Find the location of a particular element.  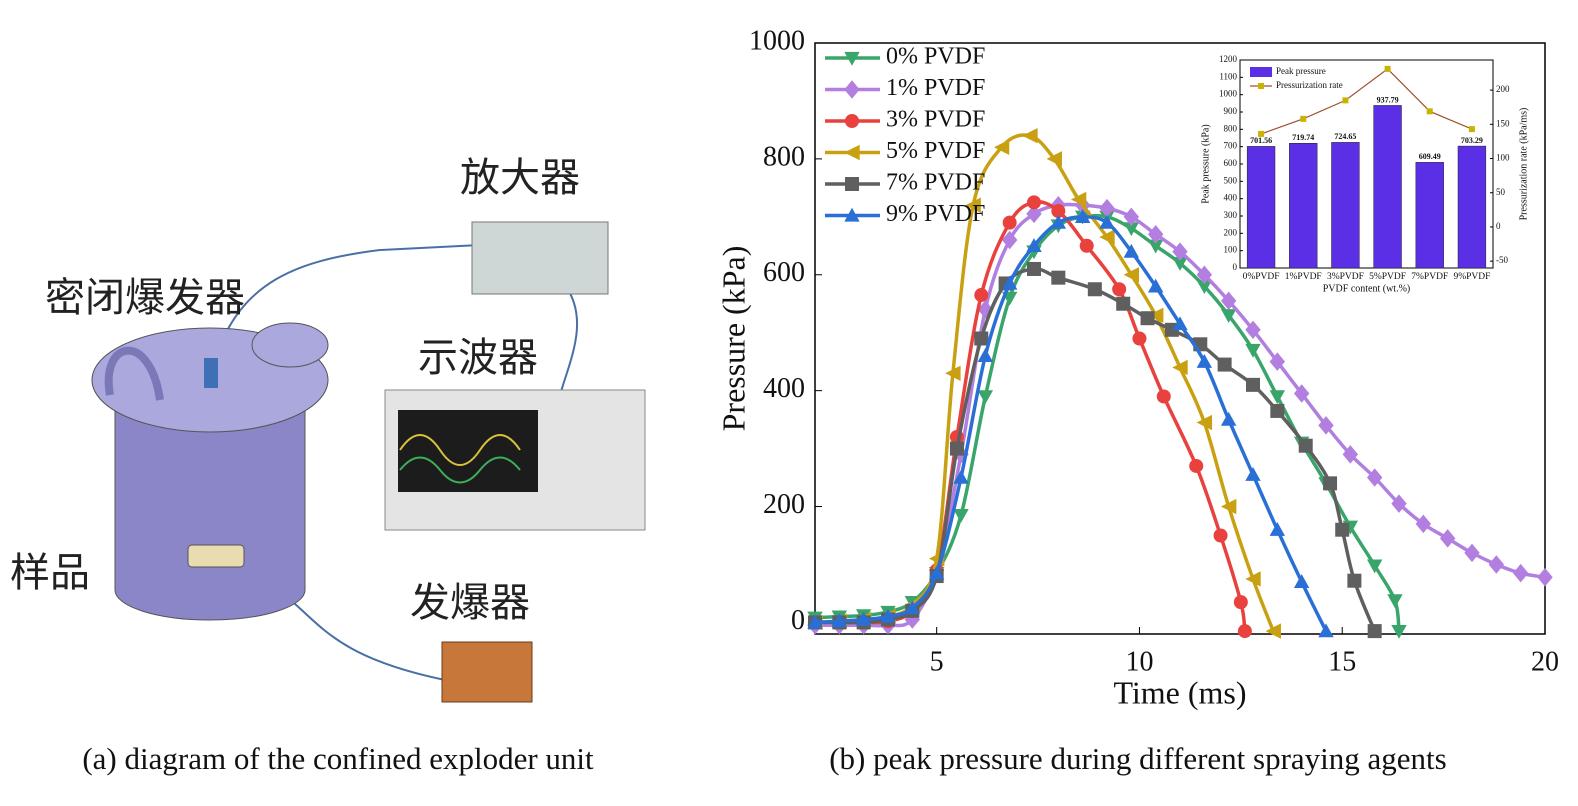

legend-label: 1% PVDF is located at coordinates (935, 88).